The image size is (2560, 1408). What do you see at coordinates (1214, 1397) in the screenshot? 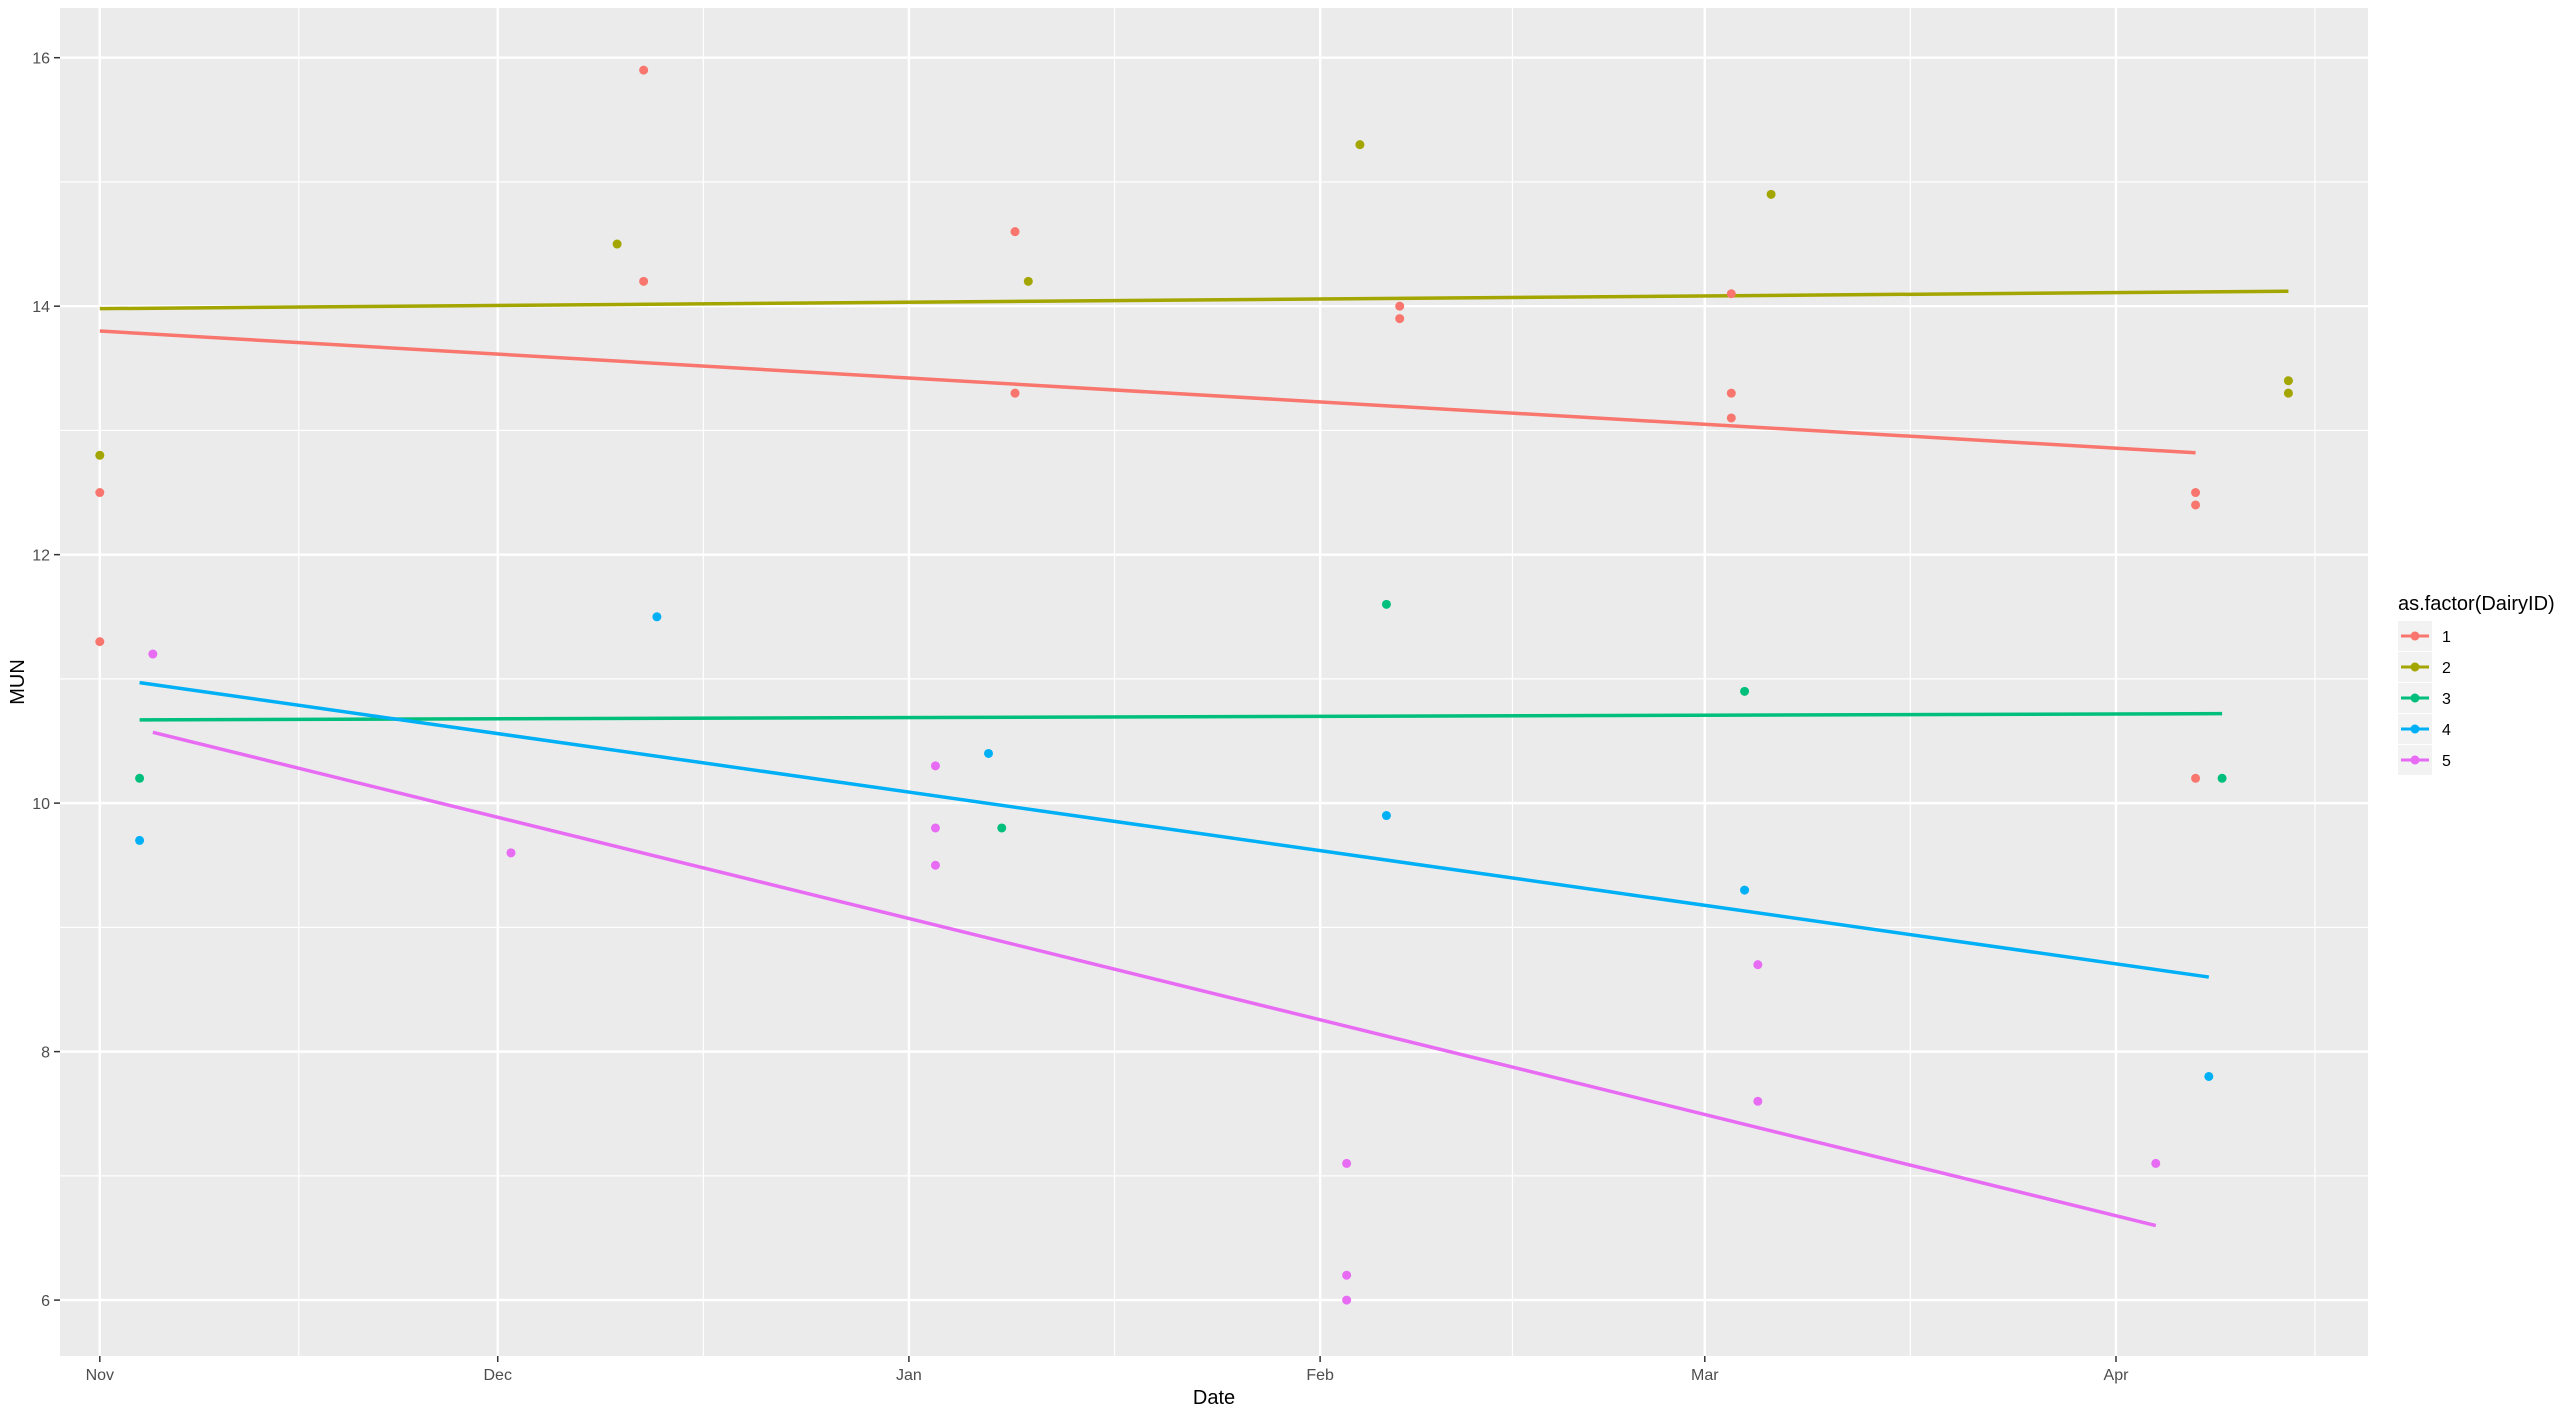
I see `x-axis-title: Date` at bounding box center [1214, 1397].